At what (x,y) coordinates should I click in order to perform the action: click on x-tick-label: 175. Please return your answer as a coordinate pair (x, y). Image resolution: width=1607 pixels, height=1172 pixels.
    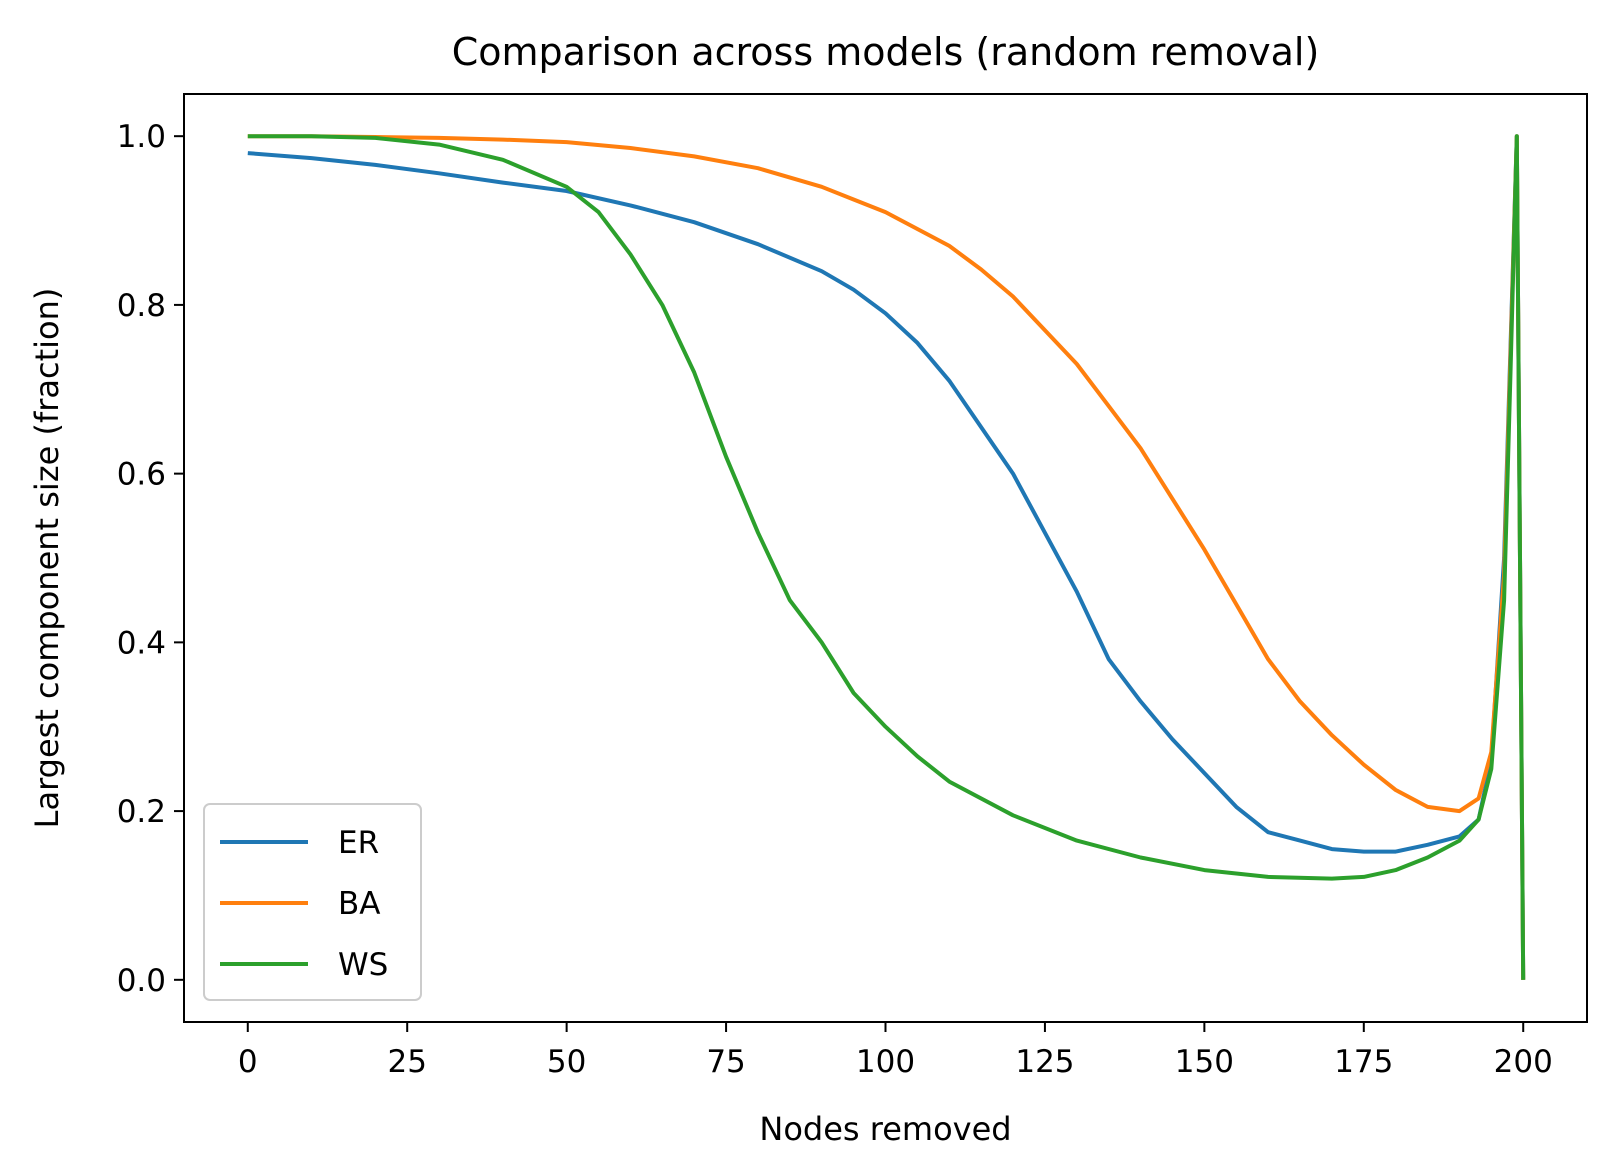
    Looking at the image, I should click on (1363, 1062).